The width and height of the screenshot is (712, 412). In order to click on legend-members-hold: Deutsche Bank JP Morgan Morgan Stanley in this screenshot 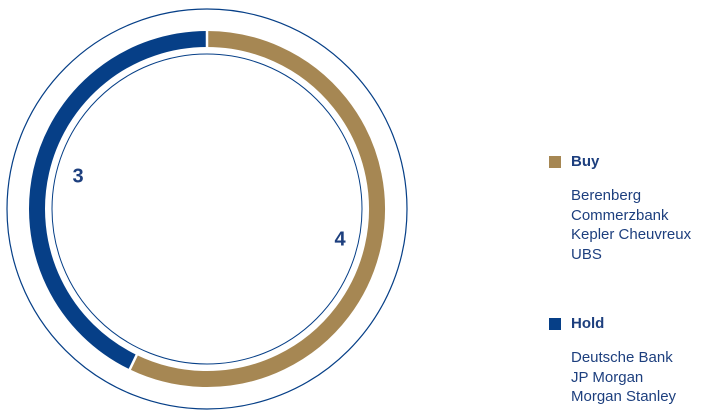, I will do `click(612, 377)`.